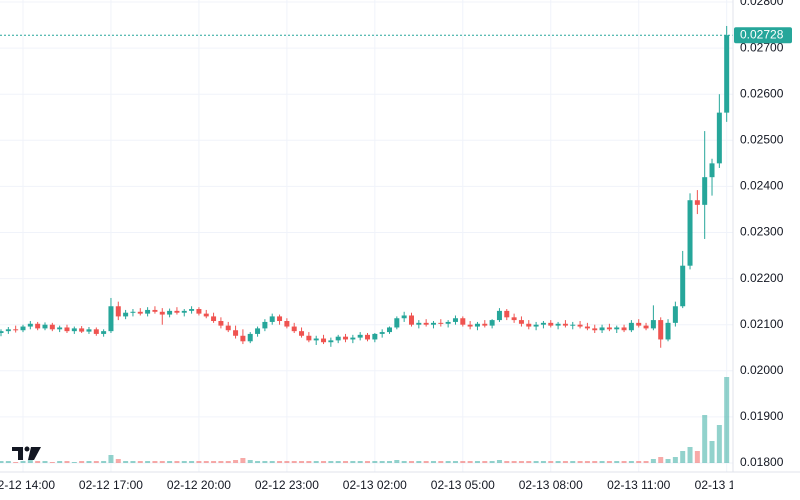 This screenshot has width=800, height=500. Describe the element at coordinates (762, 324) in the screenshot. I see `y-tick-label: 0.02100` at that location.